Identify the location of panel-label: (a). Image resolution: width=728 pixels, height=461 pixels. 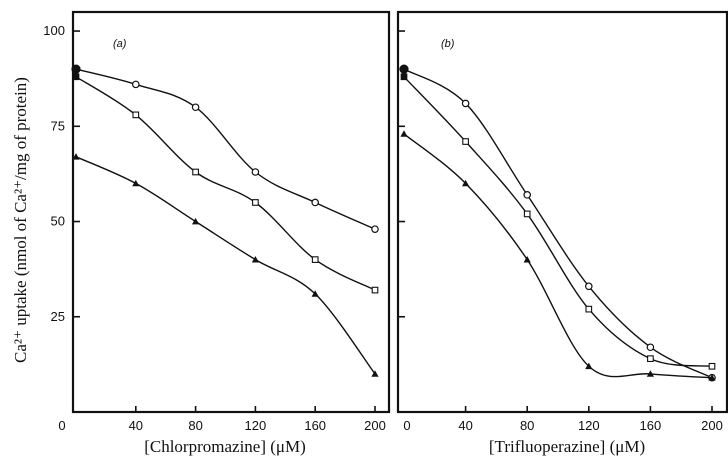
(120, 44).